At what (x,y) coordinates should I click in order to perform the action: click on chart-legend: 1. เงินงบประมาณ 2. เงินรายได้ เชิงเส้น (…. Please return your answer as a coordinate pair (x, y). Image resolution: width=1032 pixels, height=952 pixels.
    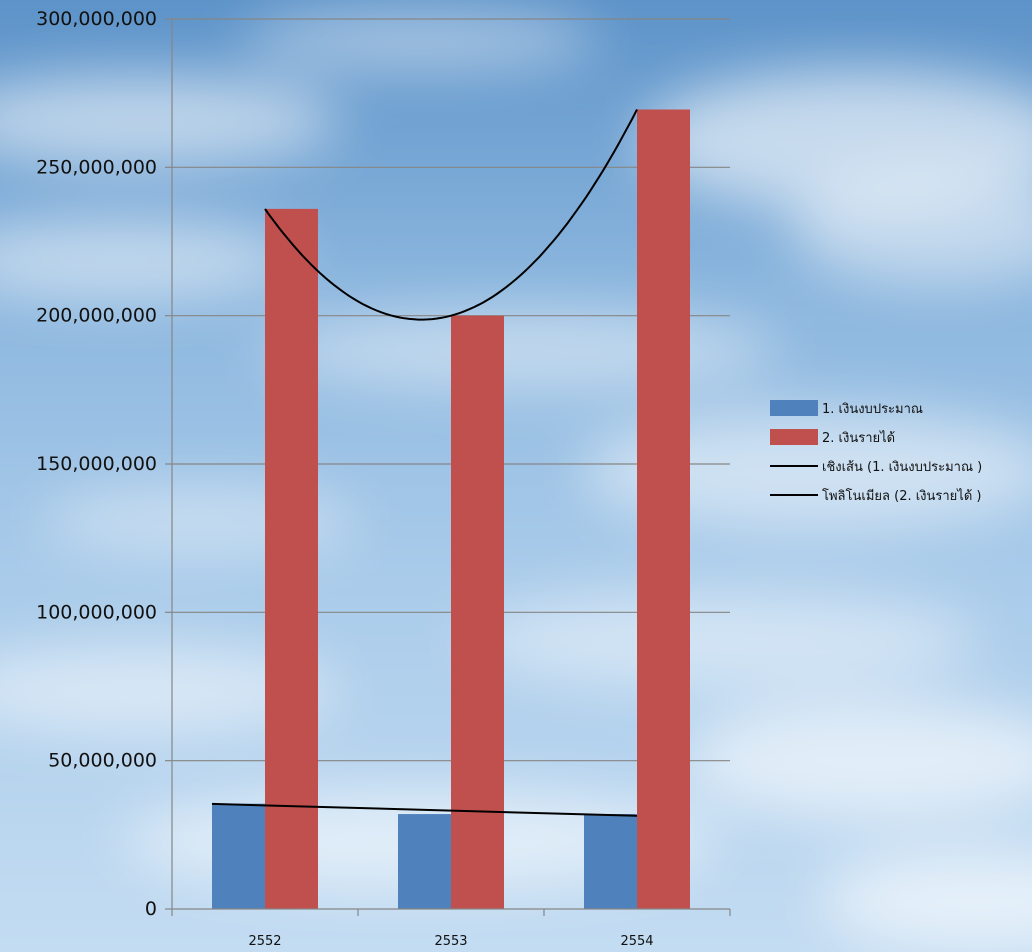
    Looking at the image, I should click on (876, 456).